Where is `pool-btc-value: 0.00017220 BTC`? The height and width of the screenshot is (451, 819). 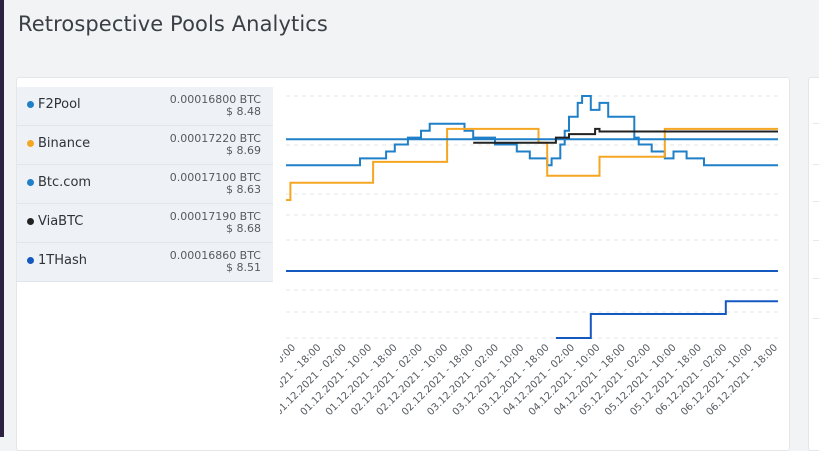 pool-btc-value: 0.00017220 BTC is located at coordinates (215, 138).